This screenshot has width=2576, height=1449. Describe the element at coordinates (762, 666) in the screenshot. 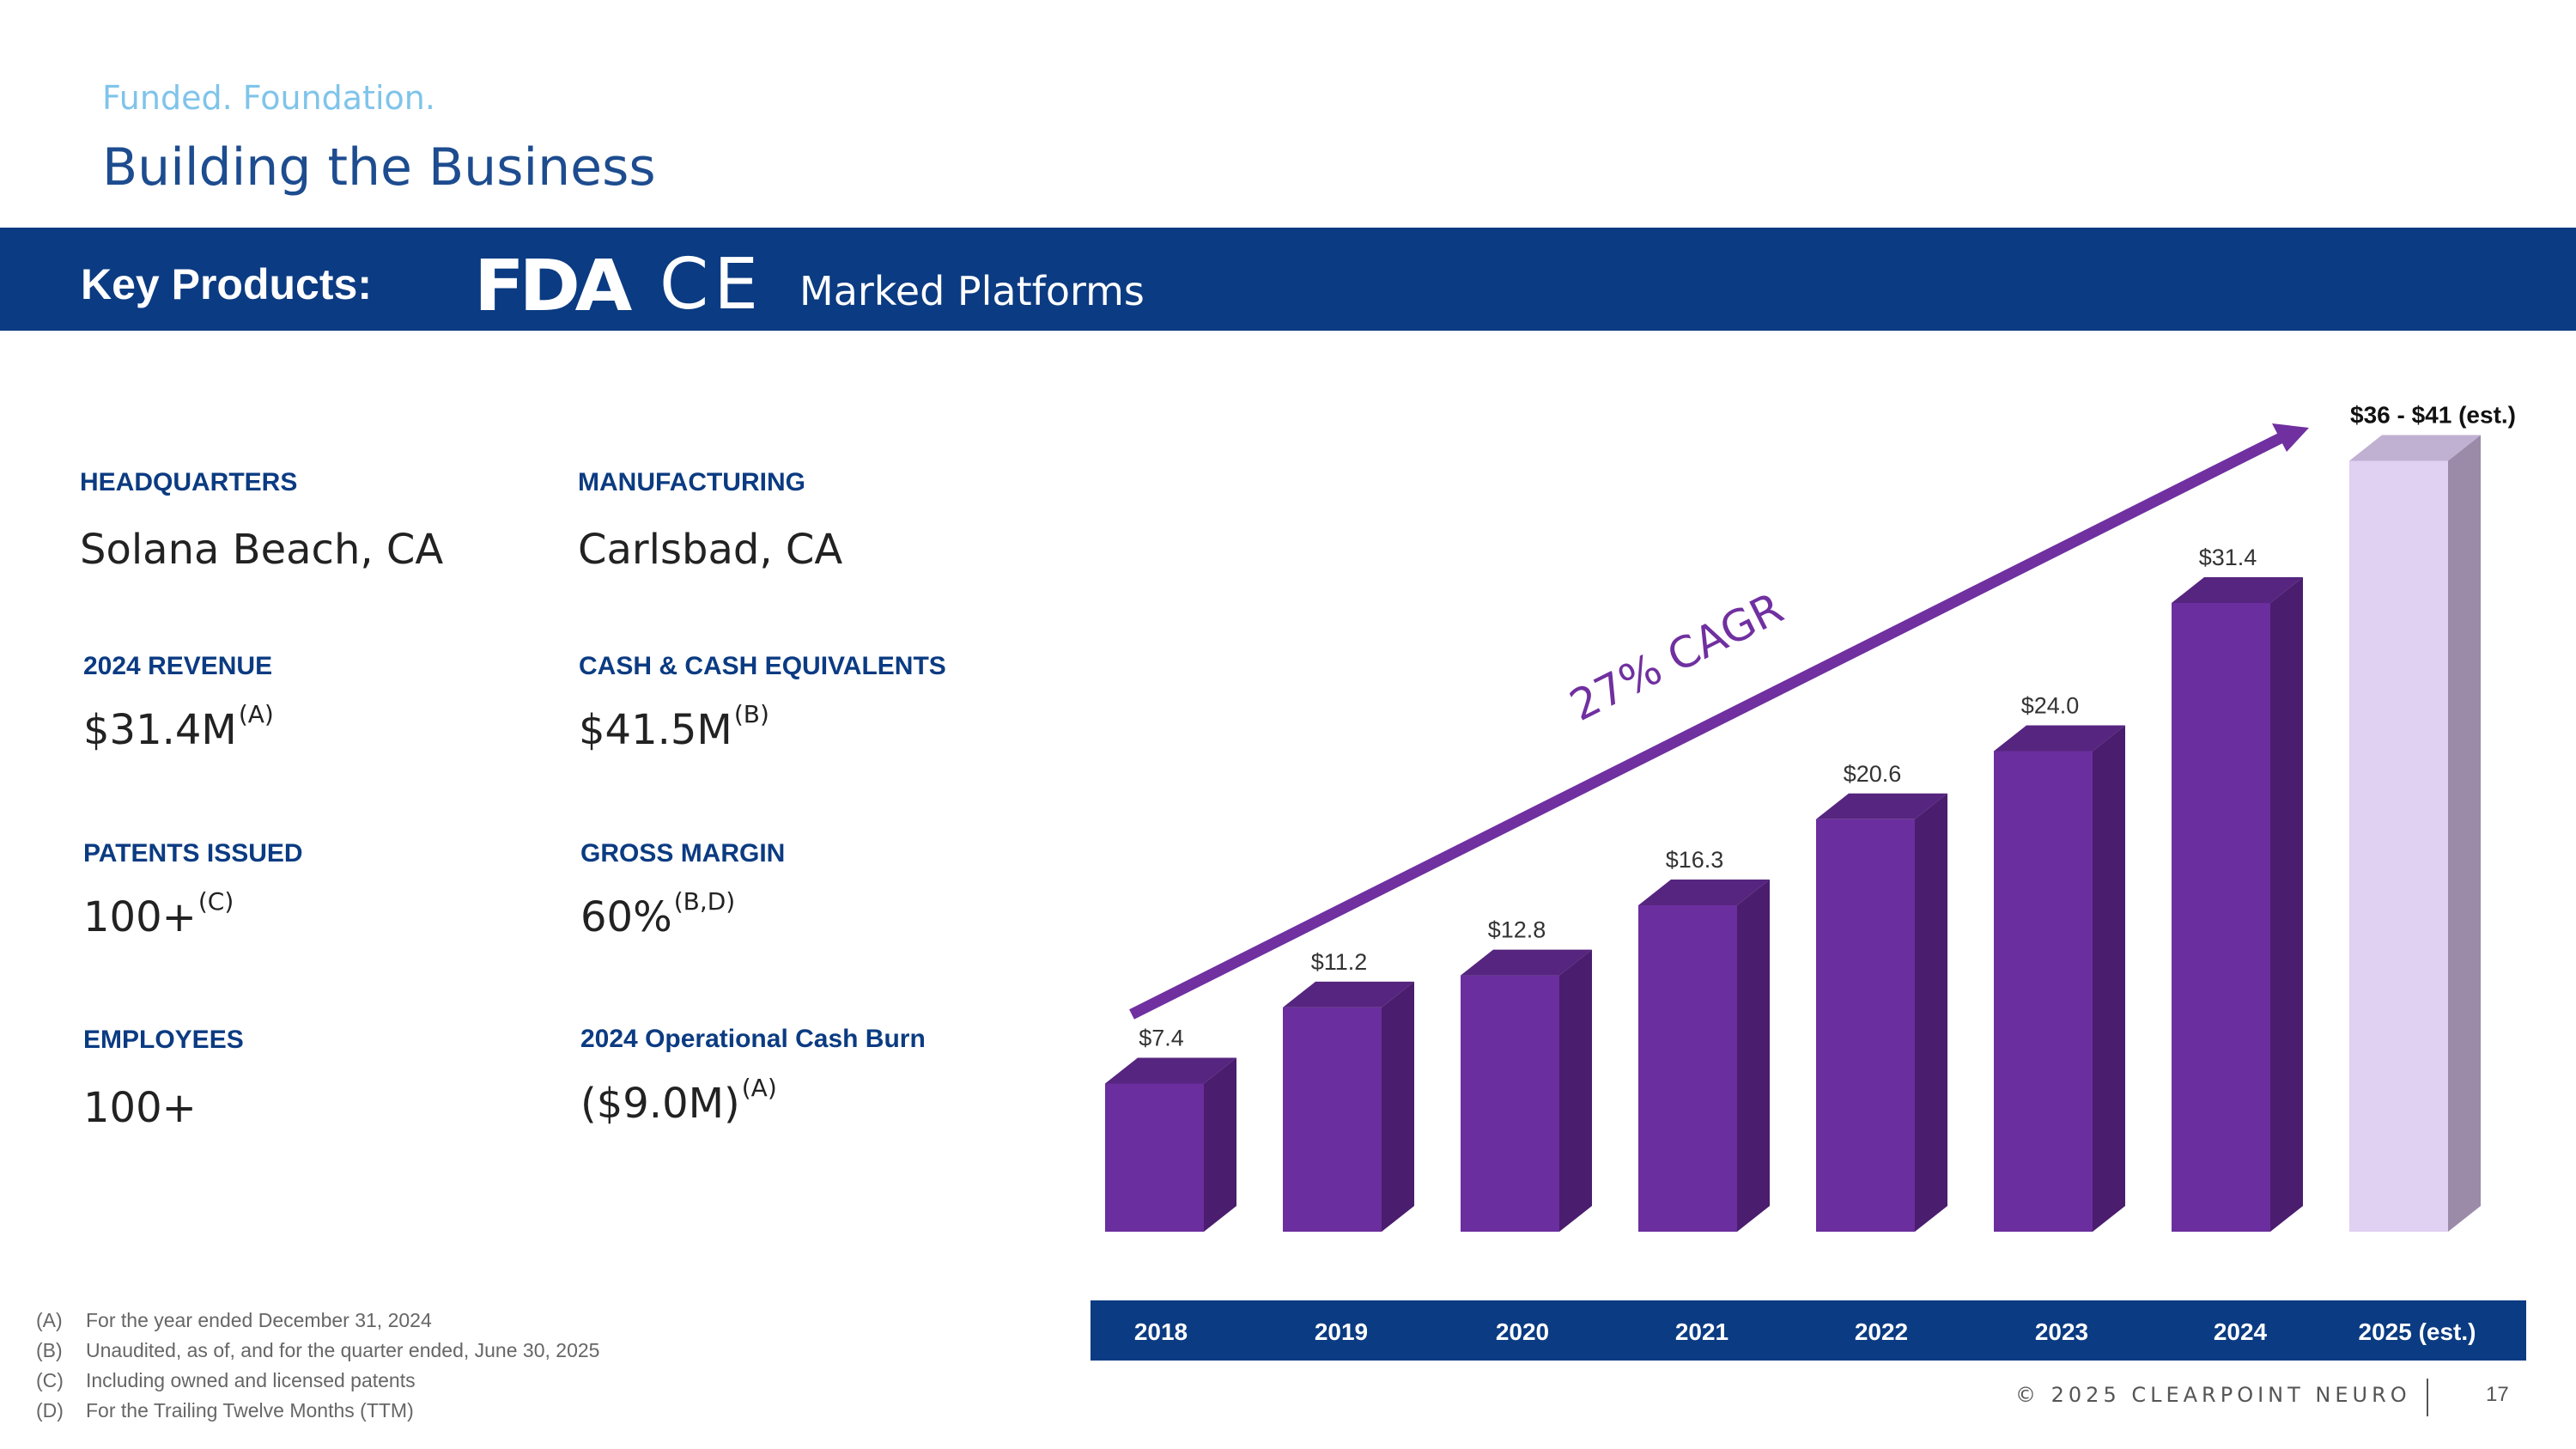

I see `cash-label: CASH & CASH EQUIVALENTS` at that location.